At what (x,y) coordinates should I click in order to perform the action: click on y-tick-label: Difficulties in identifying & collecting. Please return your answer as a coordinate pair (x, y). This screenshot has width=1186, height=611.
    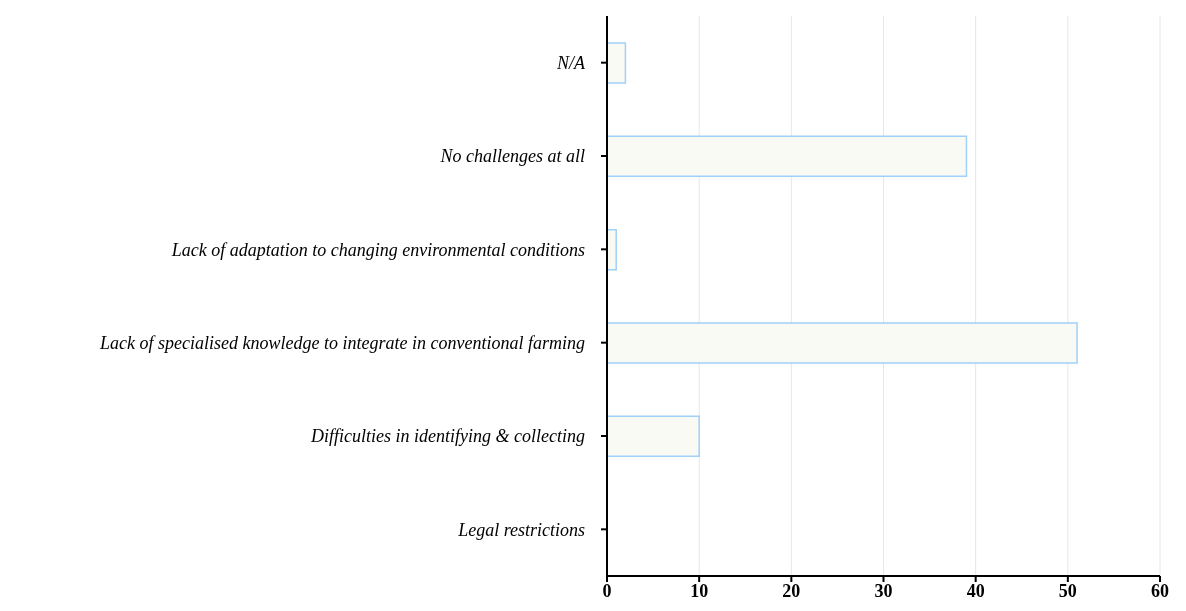
    Looking at the image, I should click on (447, 436).